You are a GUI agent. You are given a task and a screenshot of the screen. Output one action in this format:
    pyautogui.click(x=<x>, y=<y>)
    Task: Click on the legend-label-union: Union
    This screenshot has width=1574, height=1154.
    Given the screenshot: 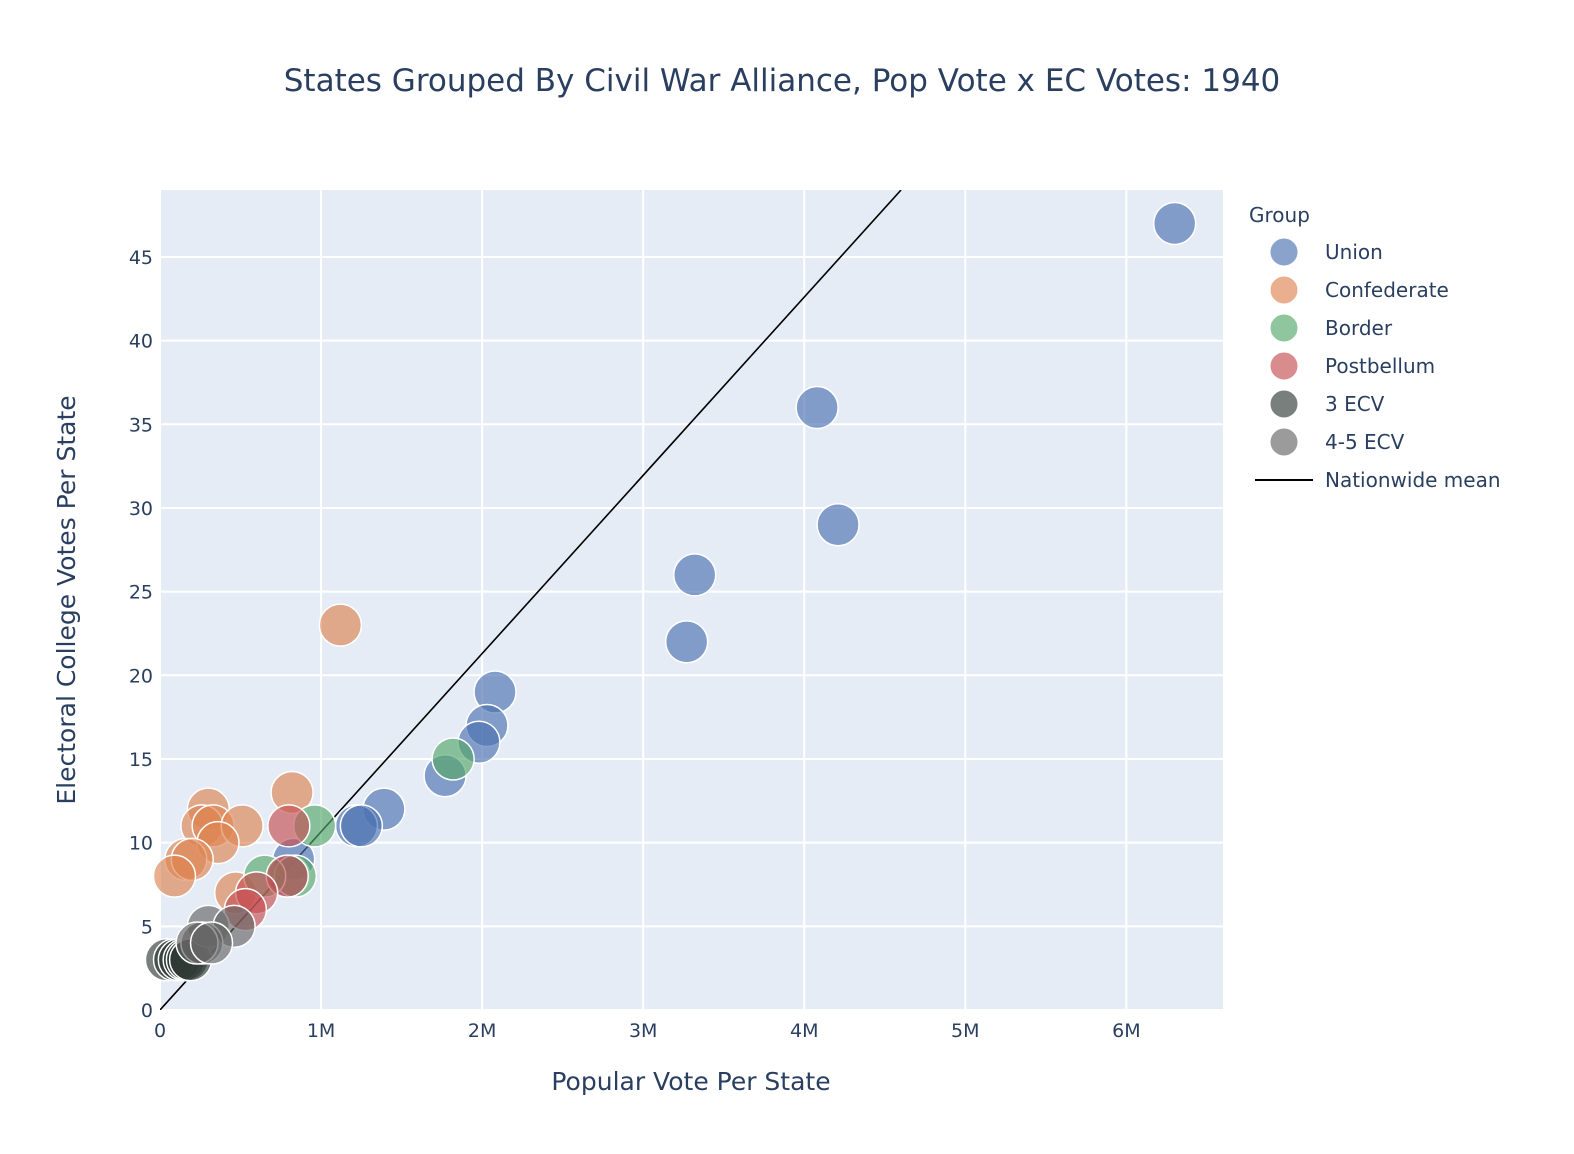 What is the action you would take?
    pyautogui.click(x=1354, y=252)
    